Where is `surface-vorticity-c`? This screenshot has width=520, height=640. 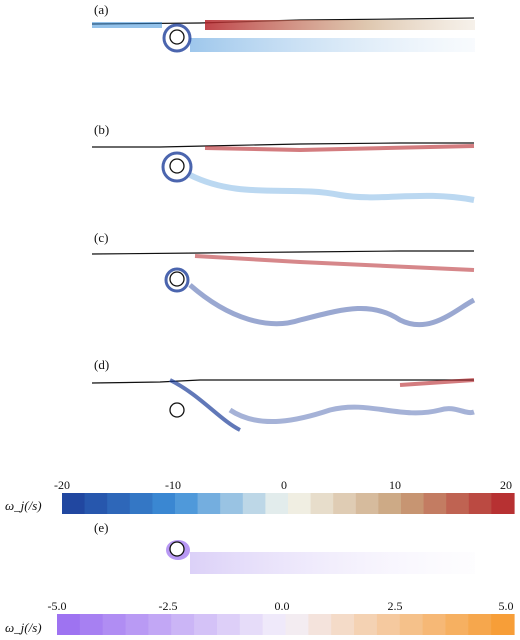
surface-vorticity-c is located at coordinates (334, 263).